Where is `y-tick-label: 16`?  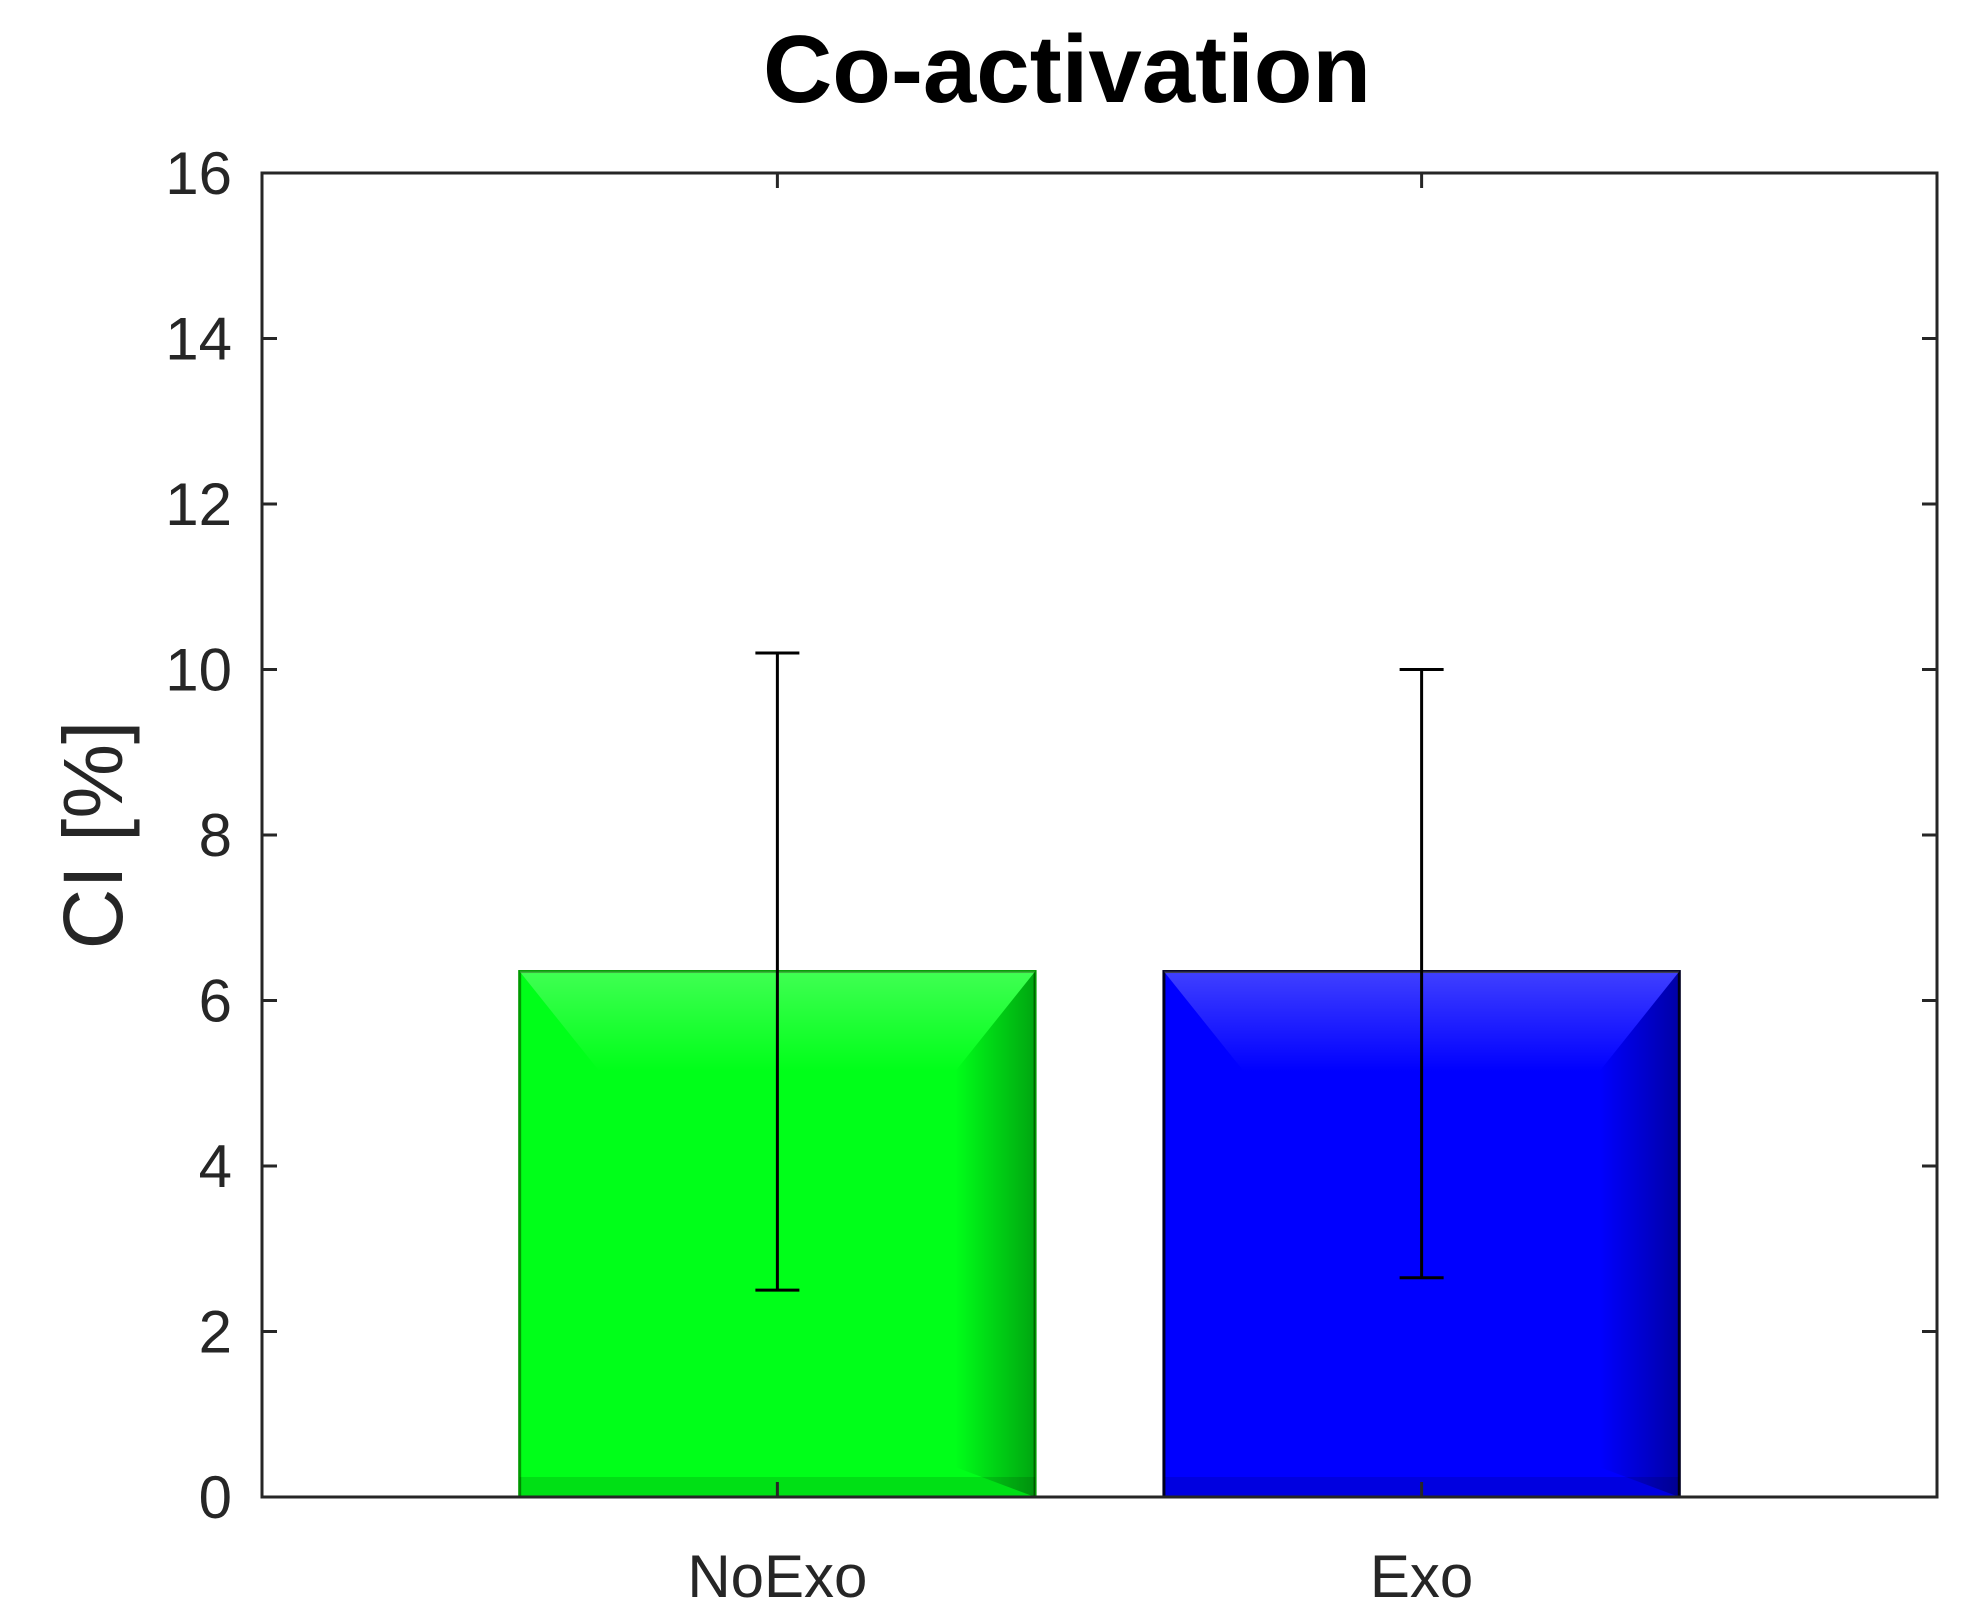
y-tick-label: 16 is located at coordinates (198, 173).